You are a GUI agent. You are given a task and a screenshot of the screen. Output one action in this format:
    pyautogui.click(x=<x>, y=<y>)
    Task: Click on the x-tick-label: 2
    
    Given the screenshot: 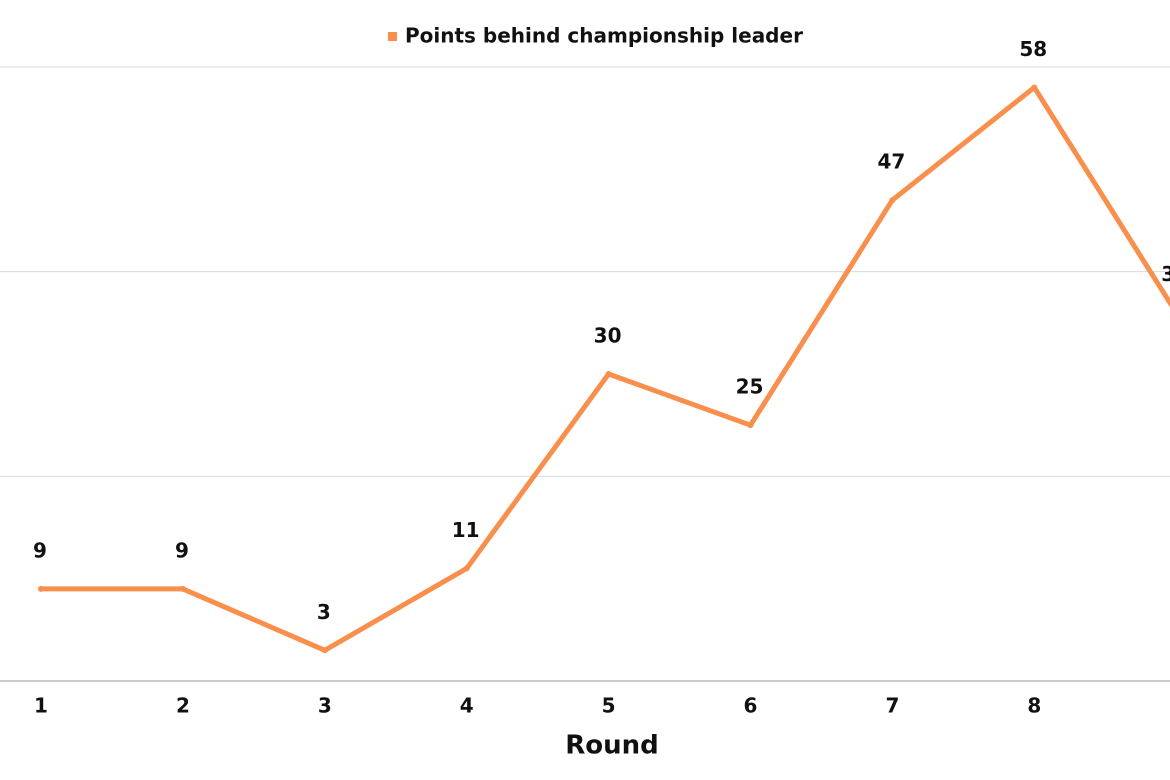 What is the action you would take?
    pyautogui.click(x=183, y=706)
    